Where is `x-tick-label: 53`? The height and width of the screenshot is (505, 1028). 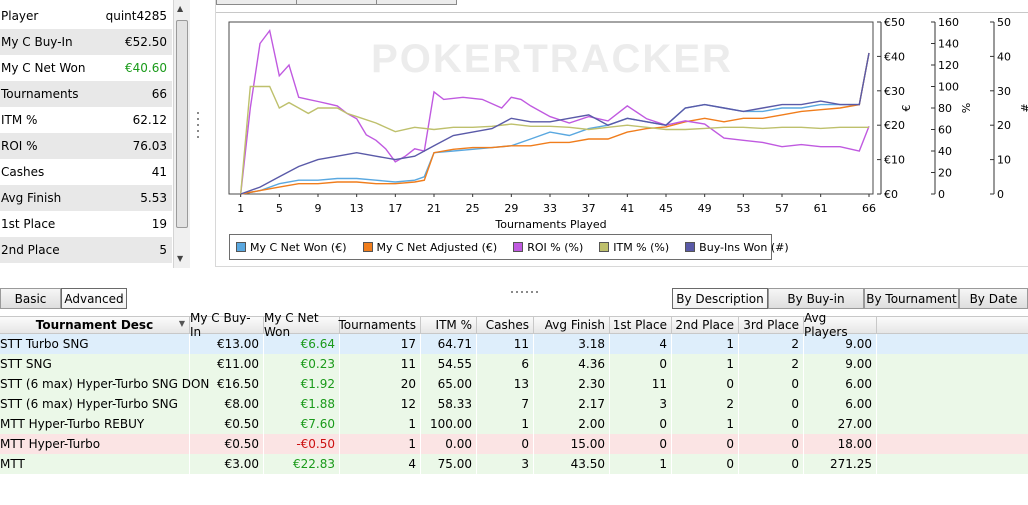 x-tick-label: 53 is located at coordinates (743, 208).